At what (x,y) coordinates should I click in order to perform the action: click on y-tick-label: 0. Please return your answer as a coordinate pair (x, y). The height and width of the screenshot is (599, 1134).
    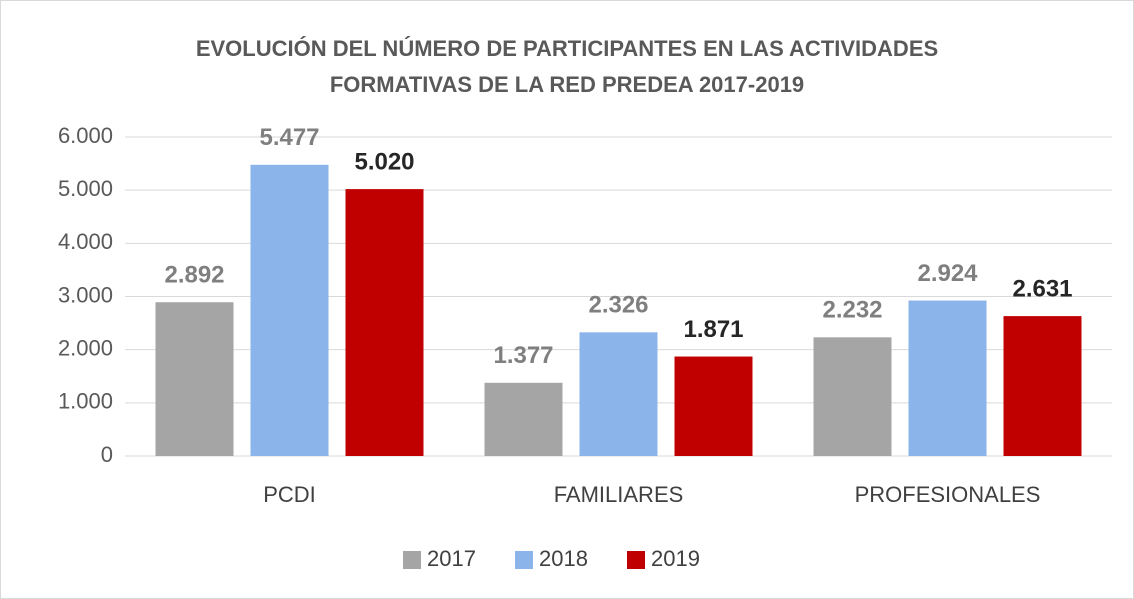
    Looking at the image, I should click on (107, 454).